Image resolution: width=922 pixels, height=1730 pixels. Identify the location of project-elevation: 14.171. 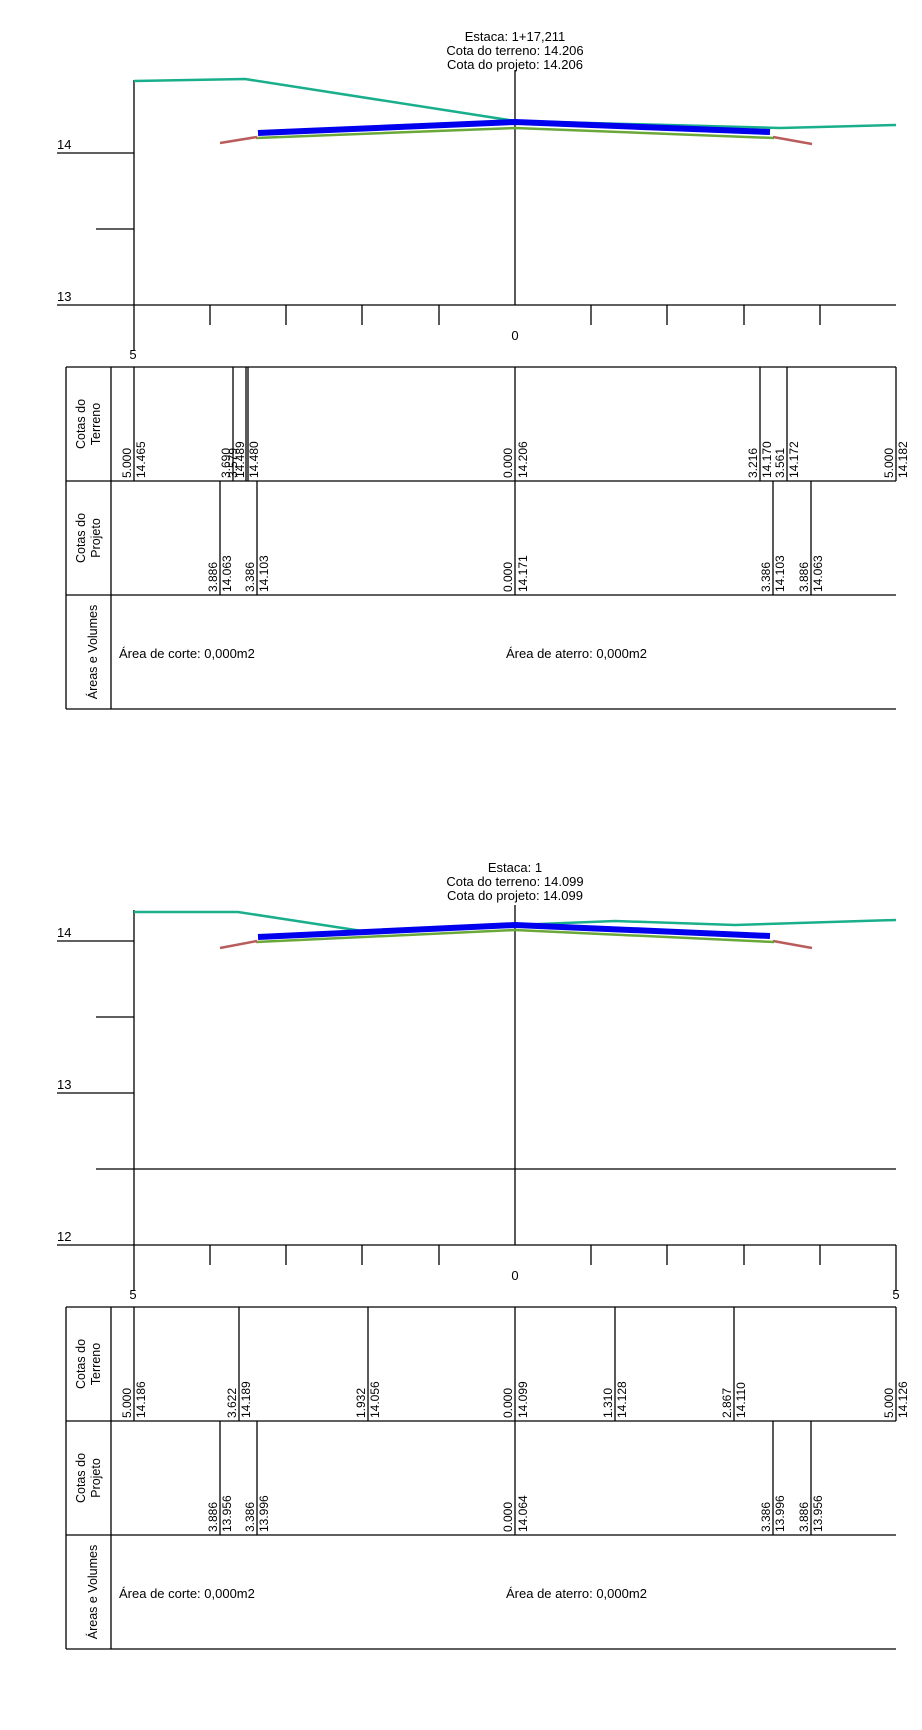
(523, 573).